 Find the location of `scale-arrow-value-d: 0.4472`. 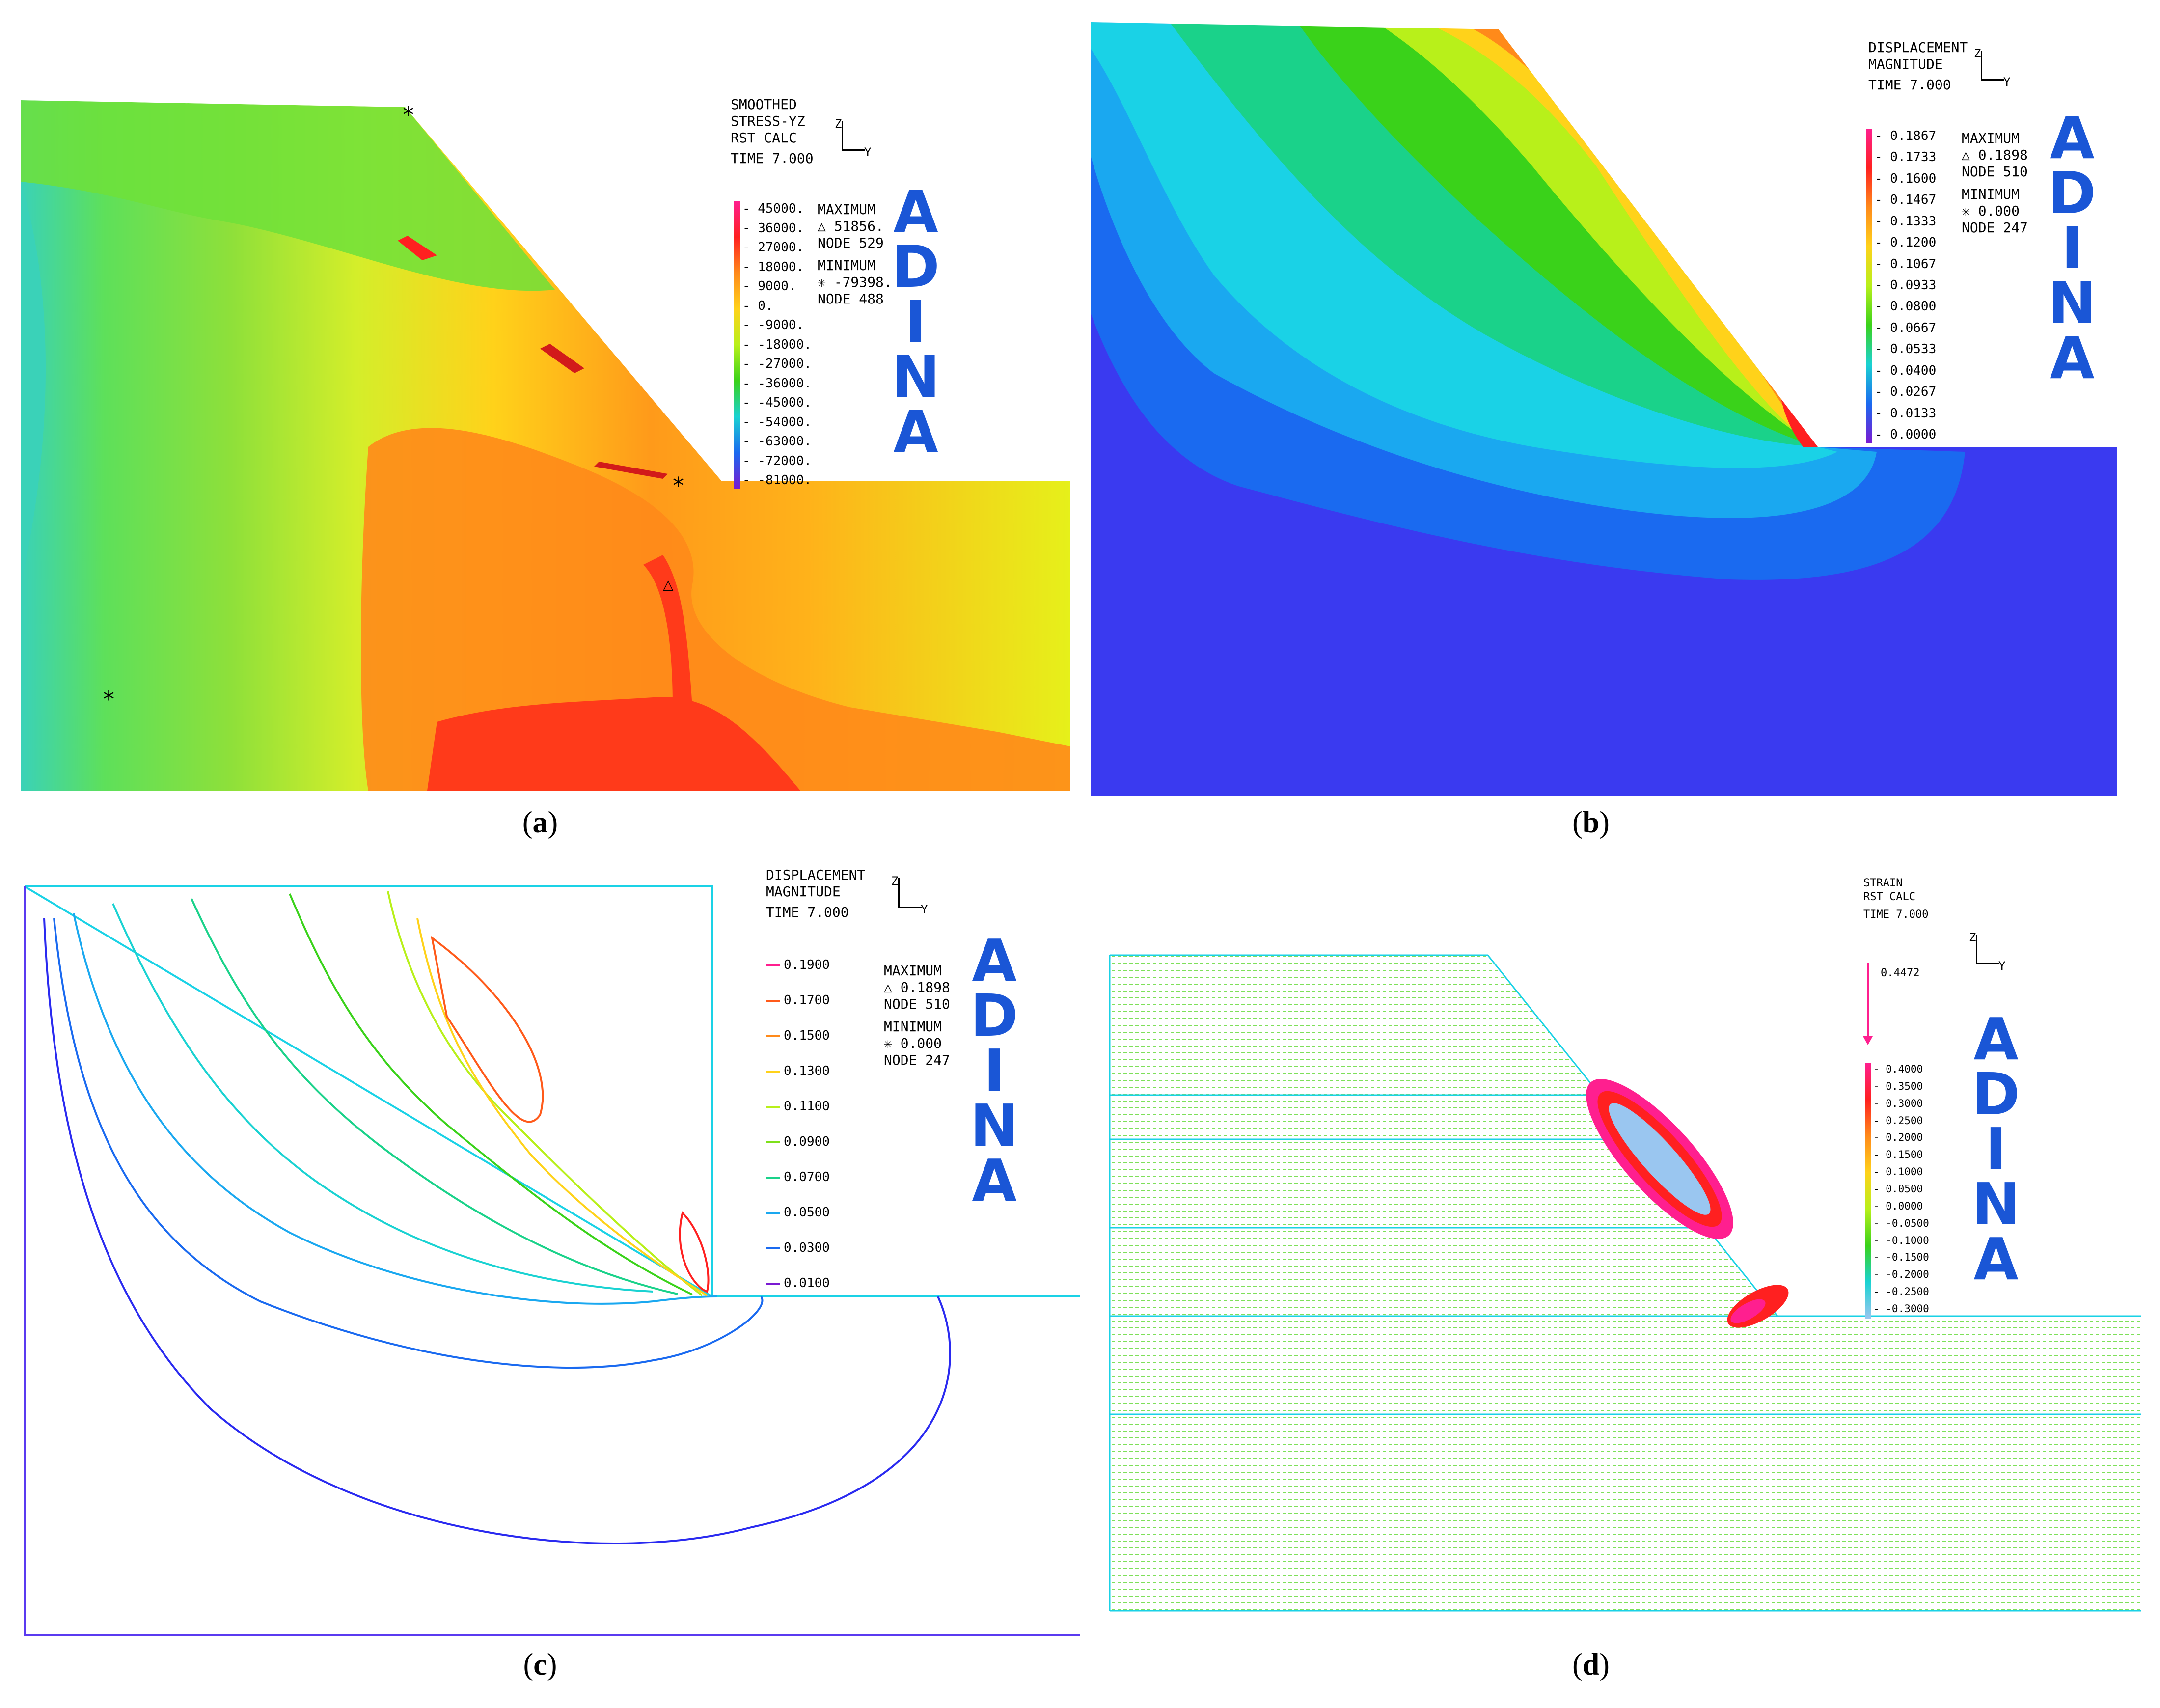

scale-arrow-value-d: 0.4472 is located at coordinates (1900, 973).